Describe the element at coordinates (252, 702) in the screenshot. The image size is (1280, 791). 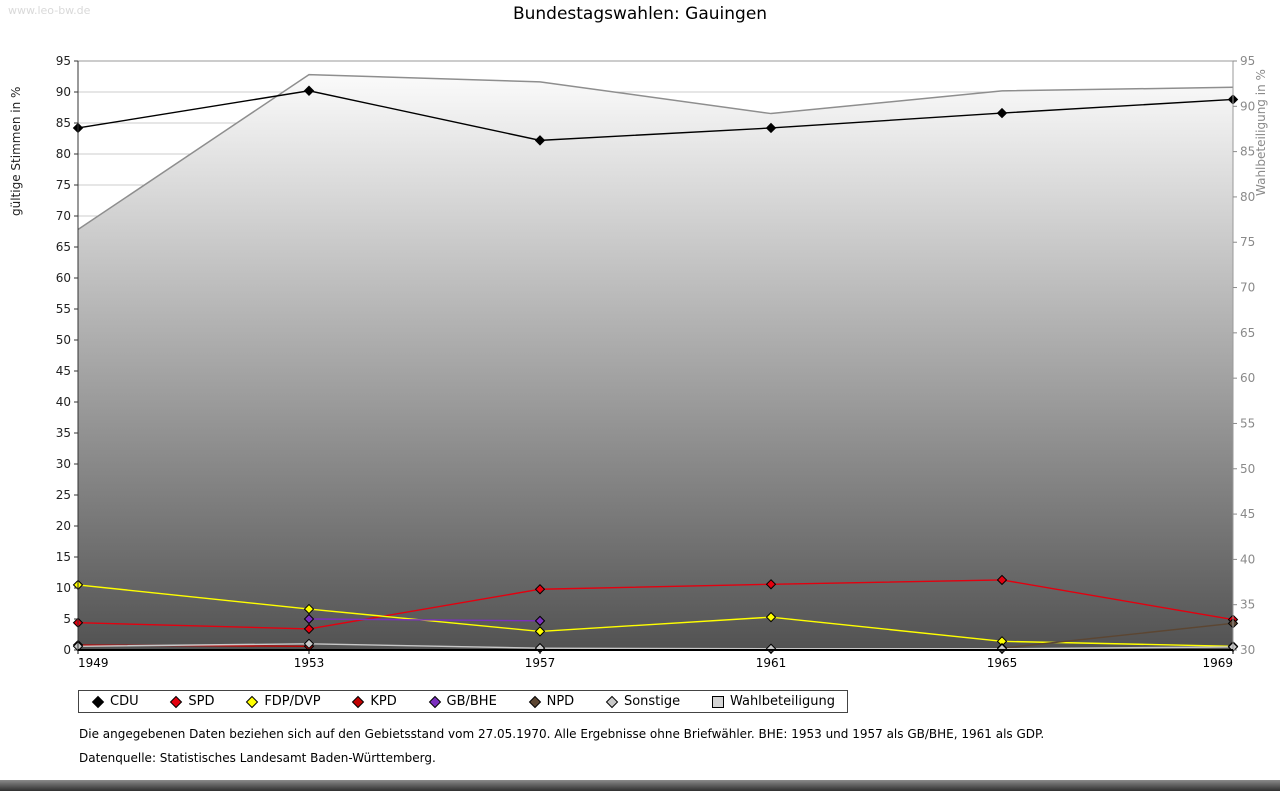
I see `legend-marker-fdp-dvp` at that location.